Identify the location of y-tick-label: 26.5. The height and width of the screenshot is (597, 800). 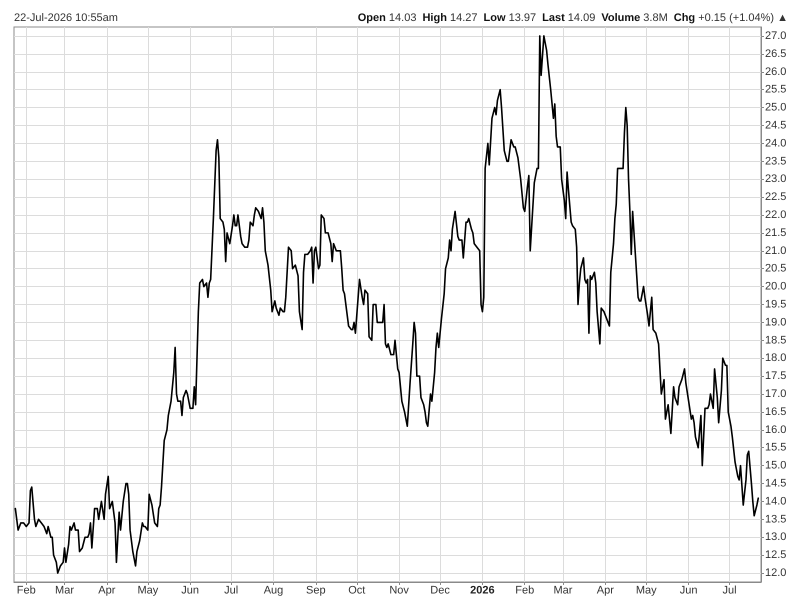
(775, 54).